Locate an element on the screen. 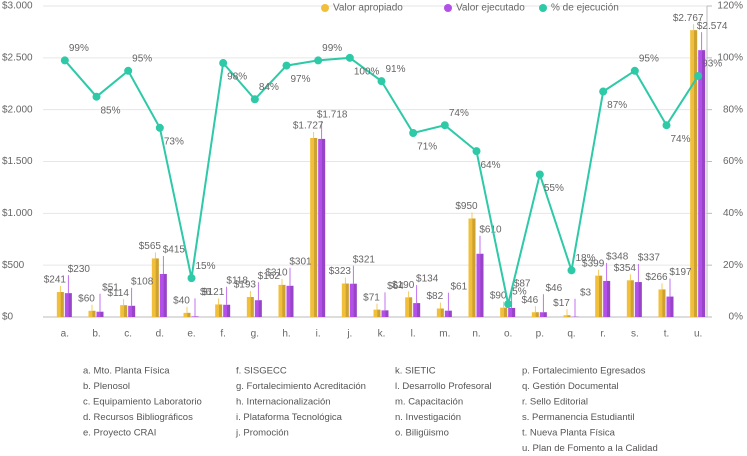  category-key: h. Internacionalización is located at coordinates (283, 402).